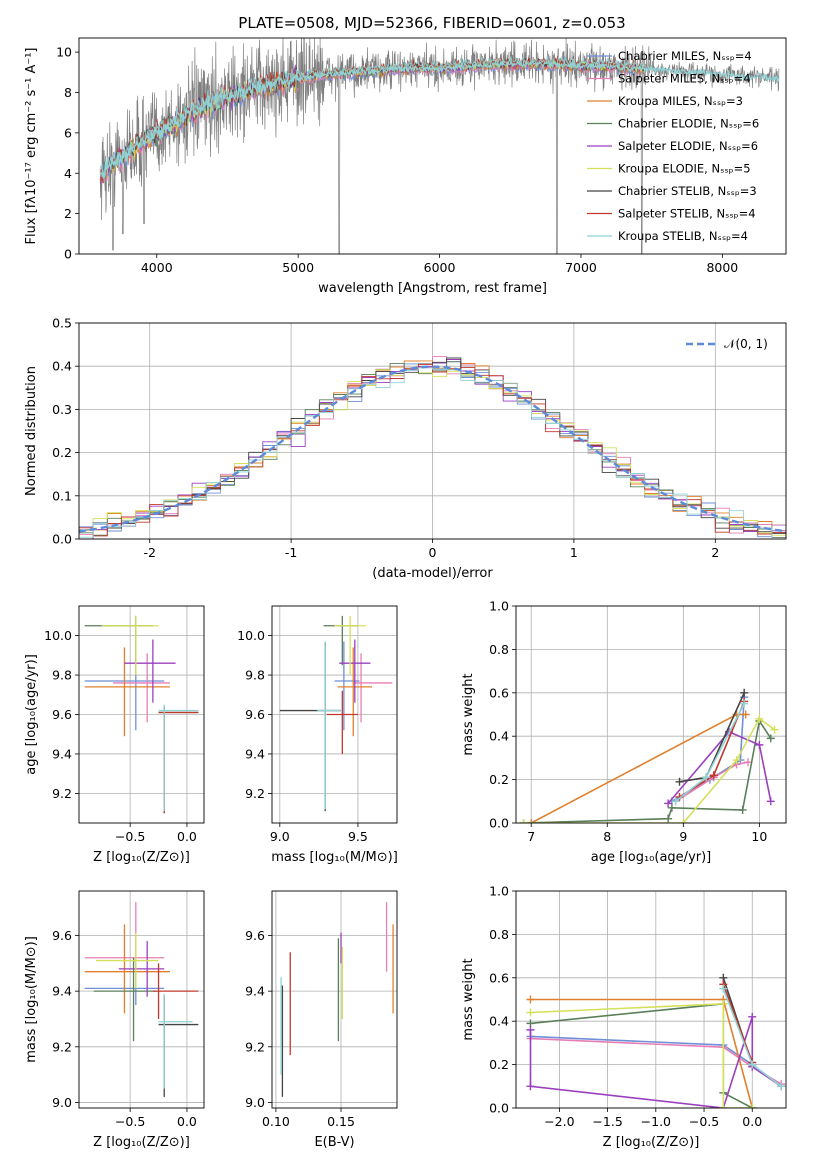 Image resolution: width=819 pixels, height=1170 pixels. Describe the element at coordinates (31, 431) in the screenshot. I see `y-axis-label: Normed distribution` at that location.